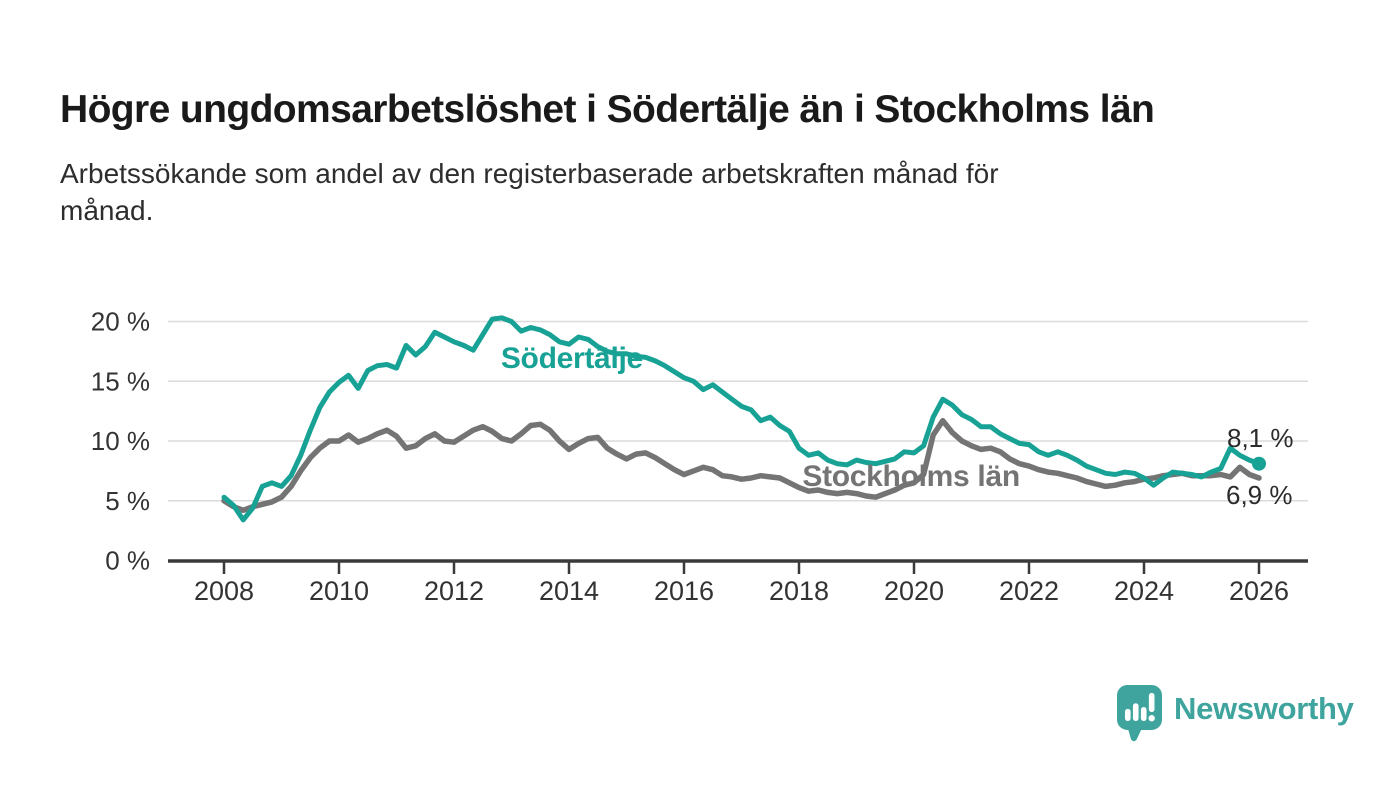  What do you see at coordinates (741, 465) in the screenshot?
I see `stockholms-lan-line` at bounding box center [741, 465].